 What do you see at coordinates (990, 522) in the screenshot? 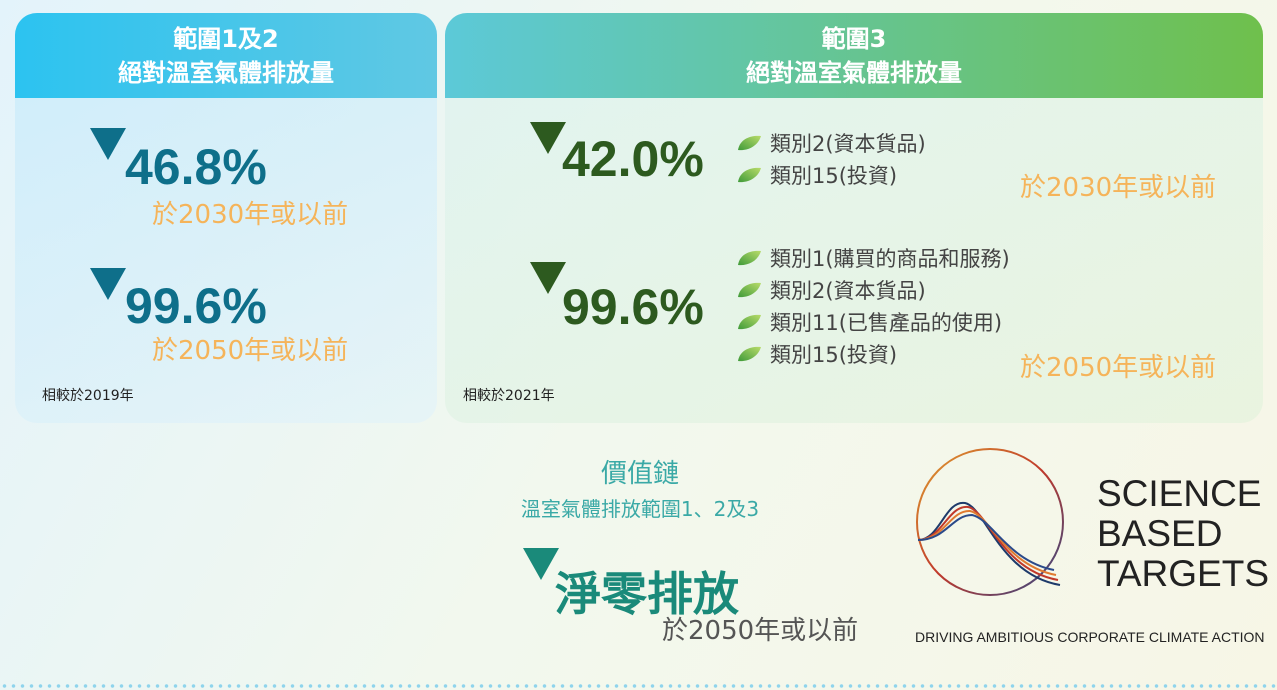
I see `sbt-logo-mark` at bounding box center [990, 522].